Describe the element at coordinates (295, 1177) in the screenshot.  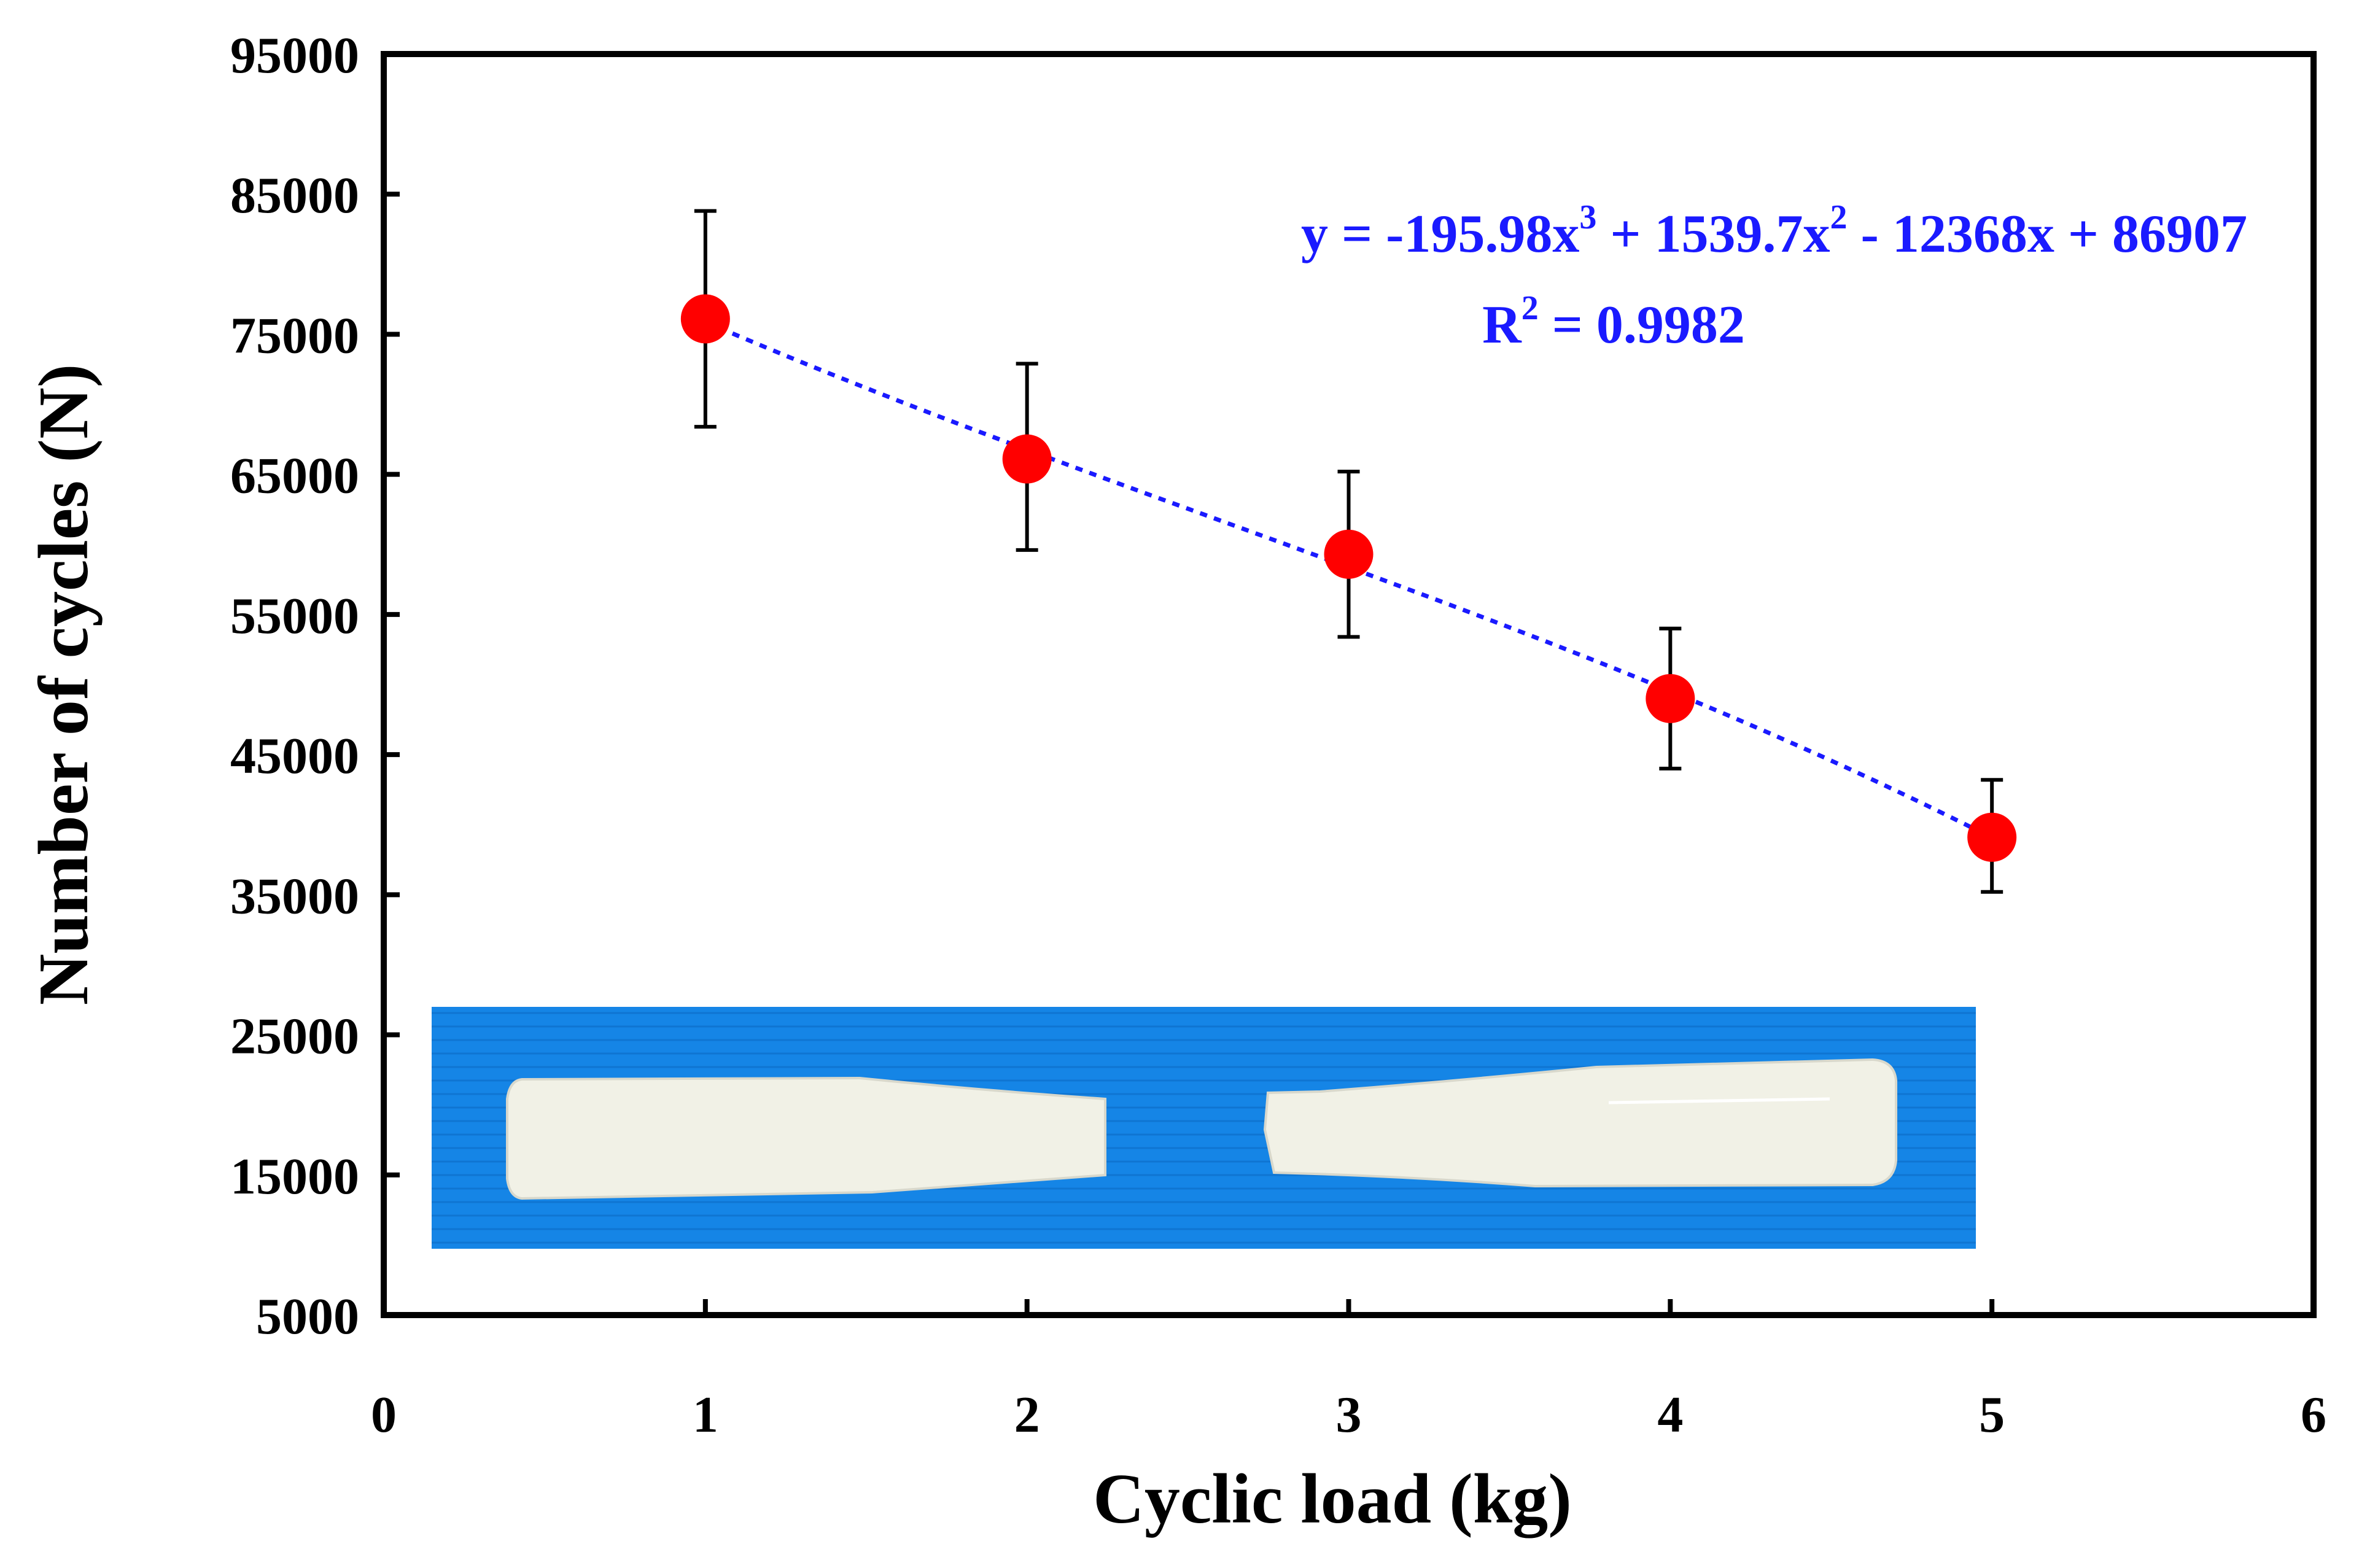
I see `y-tick-label: 15000` at that location.